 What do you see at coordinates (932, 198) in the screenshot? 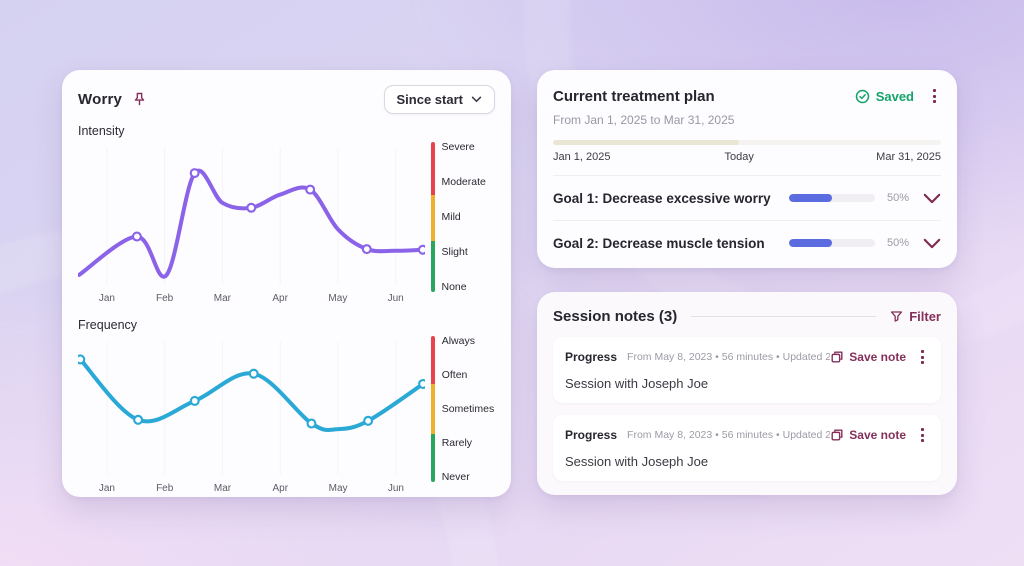
I see `goal-1-expand-chevron-icon` at bounding box center [932, 198].